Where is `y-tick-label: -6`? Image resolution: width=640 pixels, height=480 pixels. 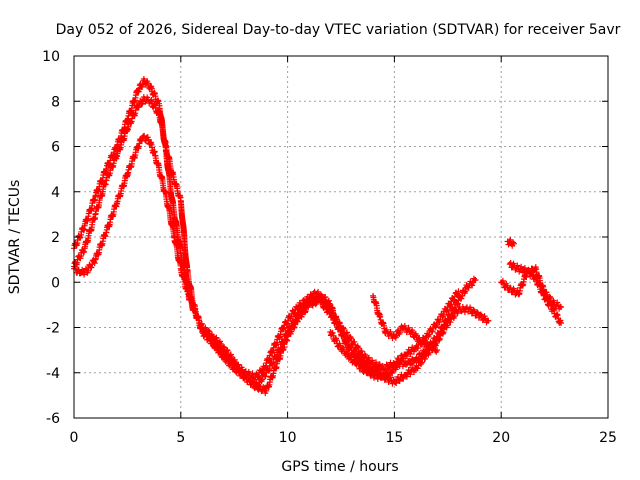
y-tick-label: -6 is located at coordinates (53, 419).